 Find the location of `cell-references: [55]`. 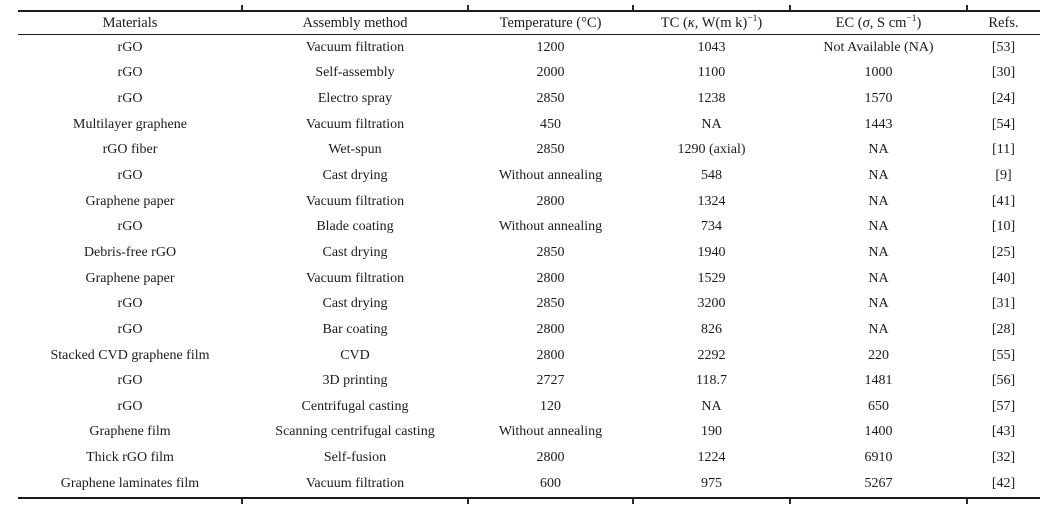

cell-references: [55] is located at coordinates (1003, 355).